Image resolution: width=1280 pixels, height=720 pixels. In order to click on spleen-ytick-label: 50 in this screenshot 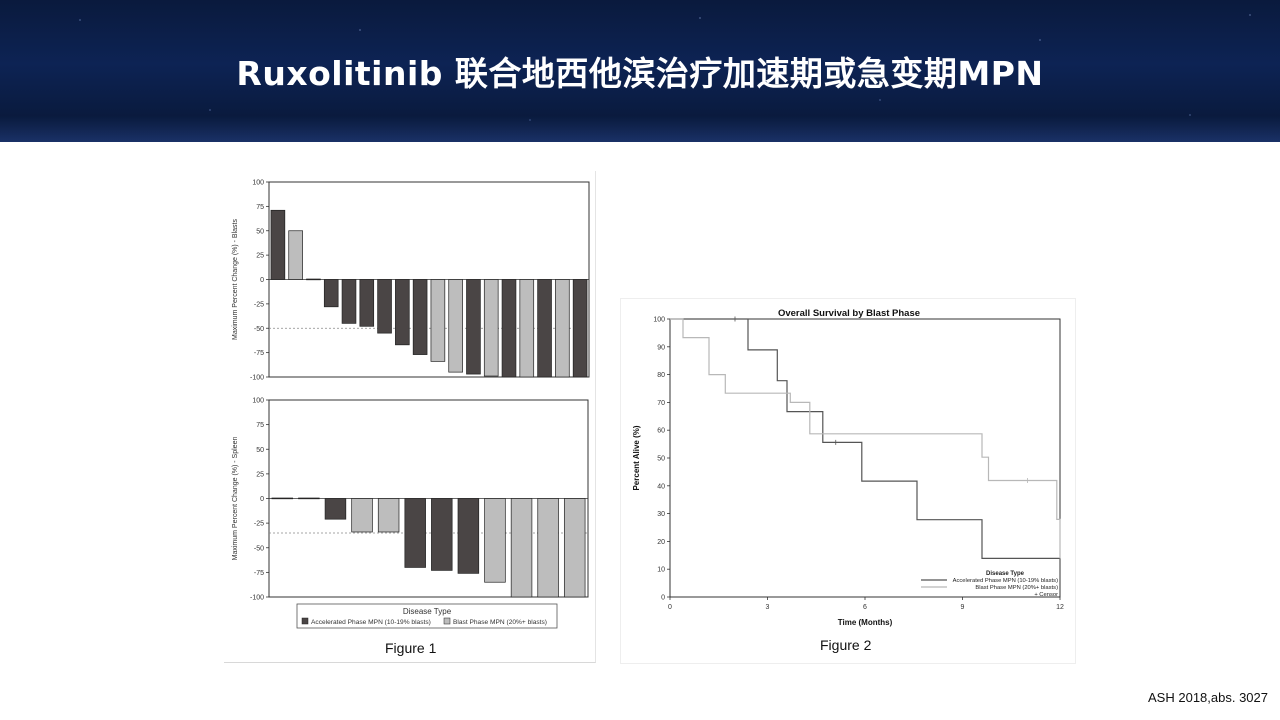, I will do `click(260, 450)`.